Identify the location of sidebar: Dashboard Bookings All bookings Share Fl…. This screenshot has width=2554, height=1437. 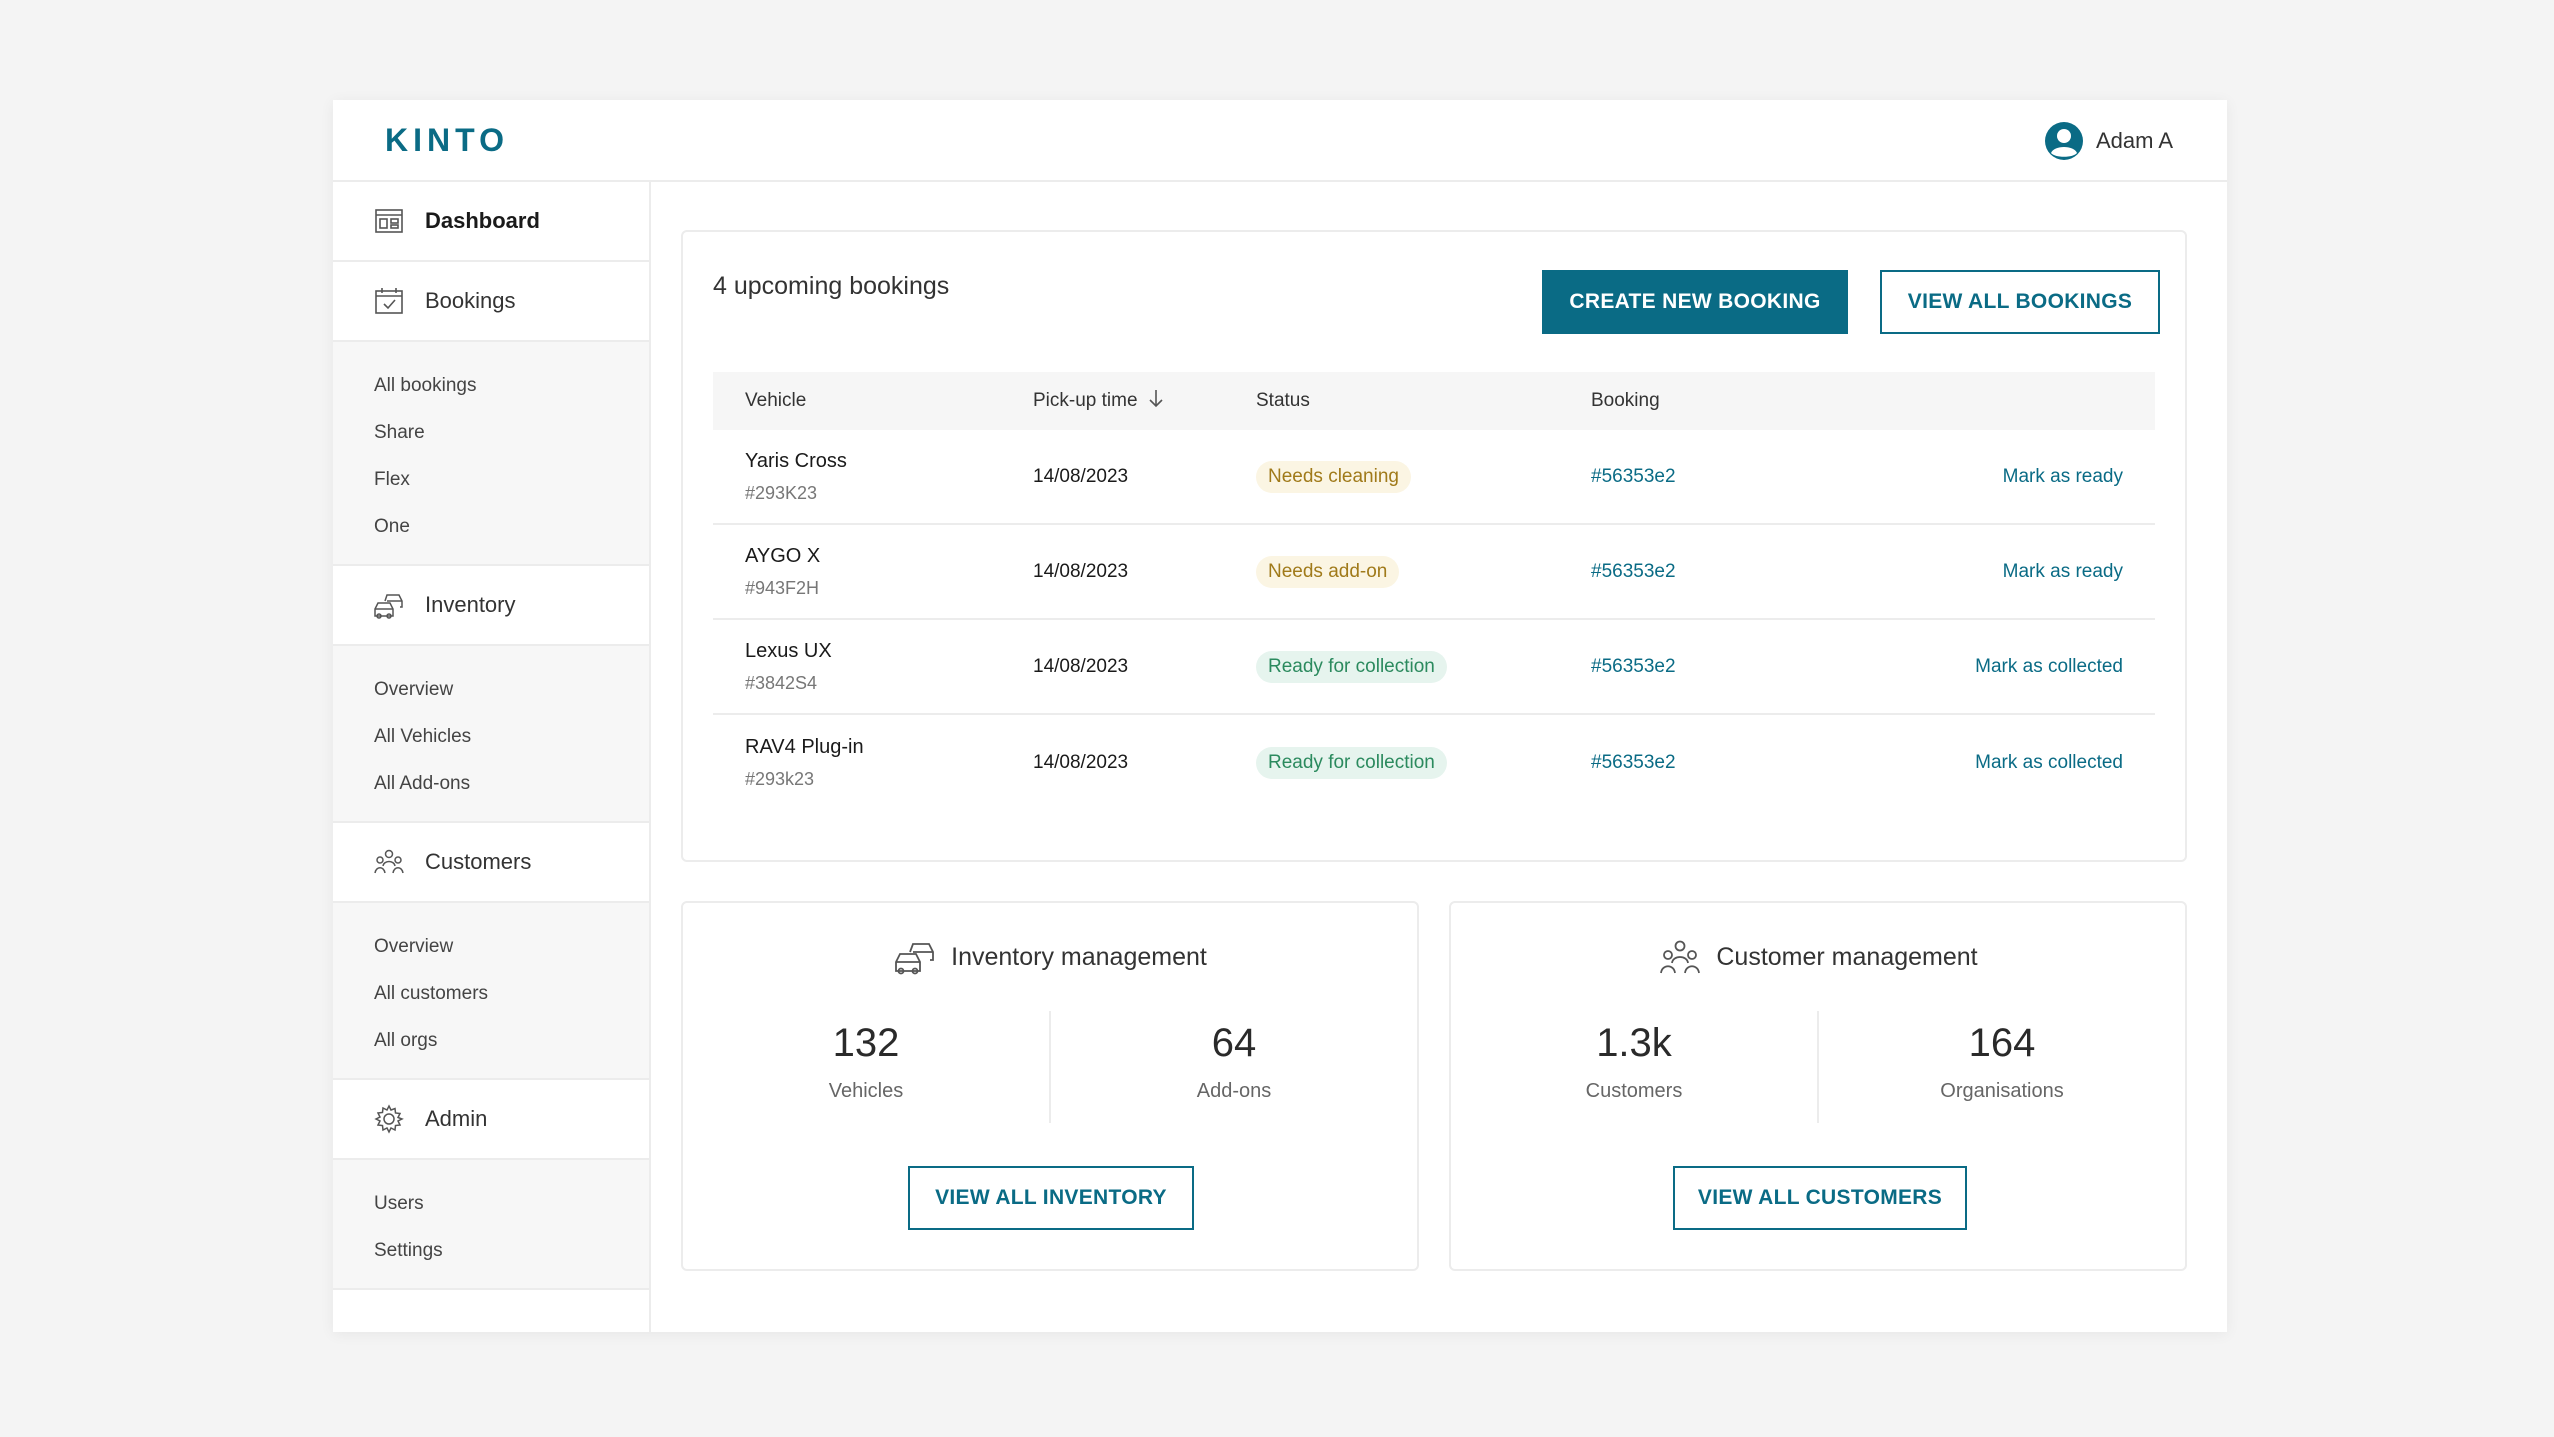
(492, 757).